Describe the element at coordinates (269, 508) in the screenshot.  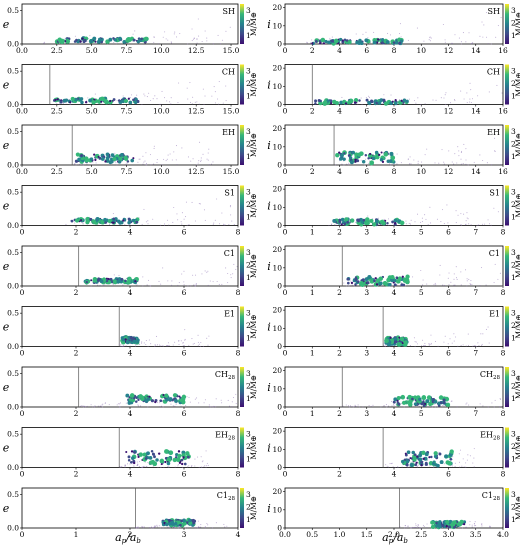
I see `y-axis-label: i` at that location.